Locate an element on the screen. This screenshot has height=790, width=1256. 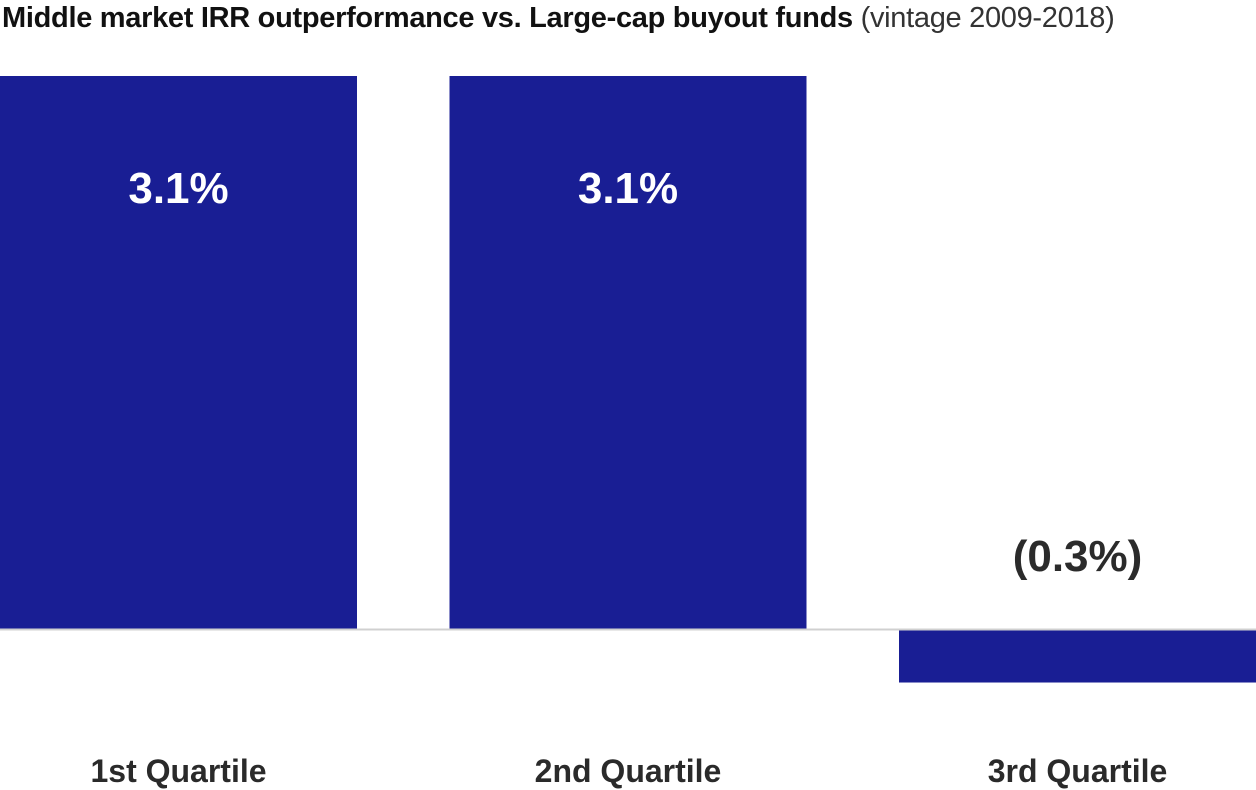
category-labels-group: 1st Quartile 2nd Quartile 3rd Quartile is located at coordinates (628, 771).